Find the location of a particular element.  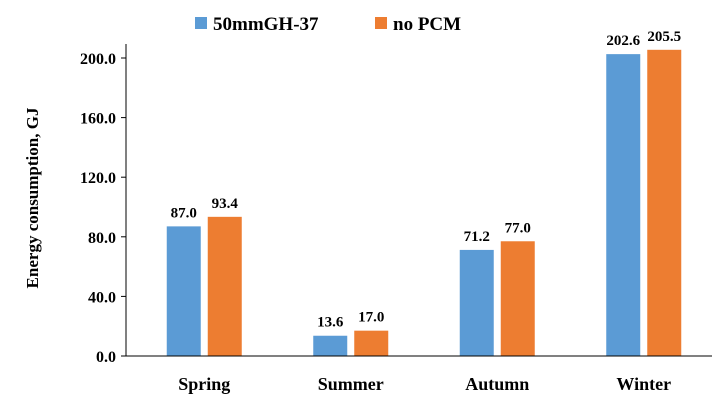

y-tick-label: 200.0 is located at coordinates (98, 59).